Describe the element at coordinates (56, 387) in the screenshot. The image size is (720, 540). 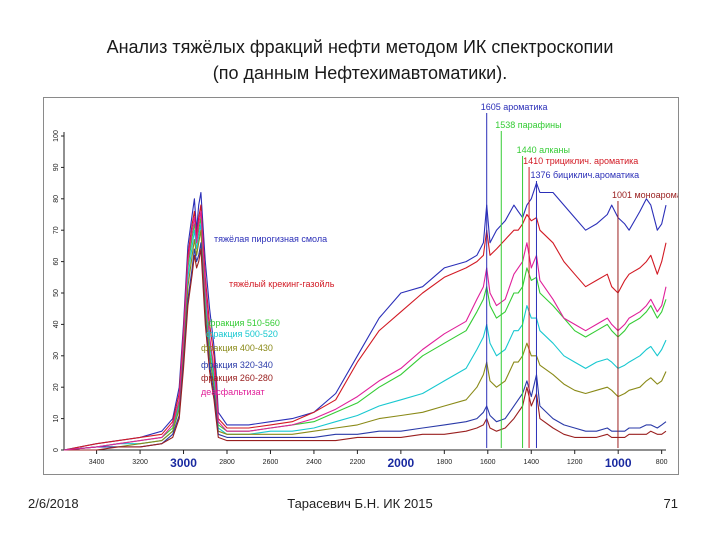
I see `y-tick-label: 20` at that location.